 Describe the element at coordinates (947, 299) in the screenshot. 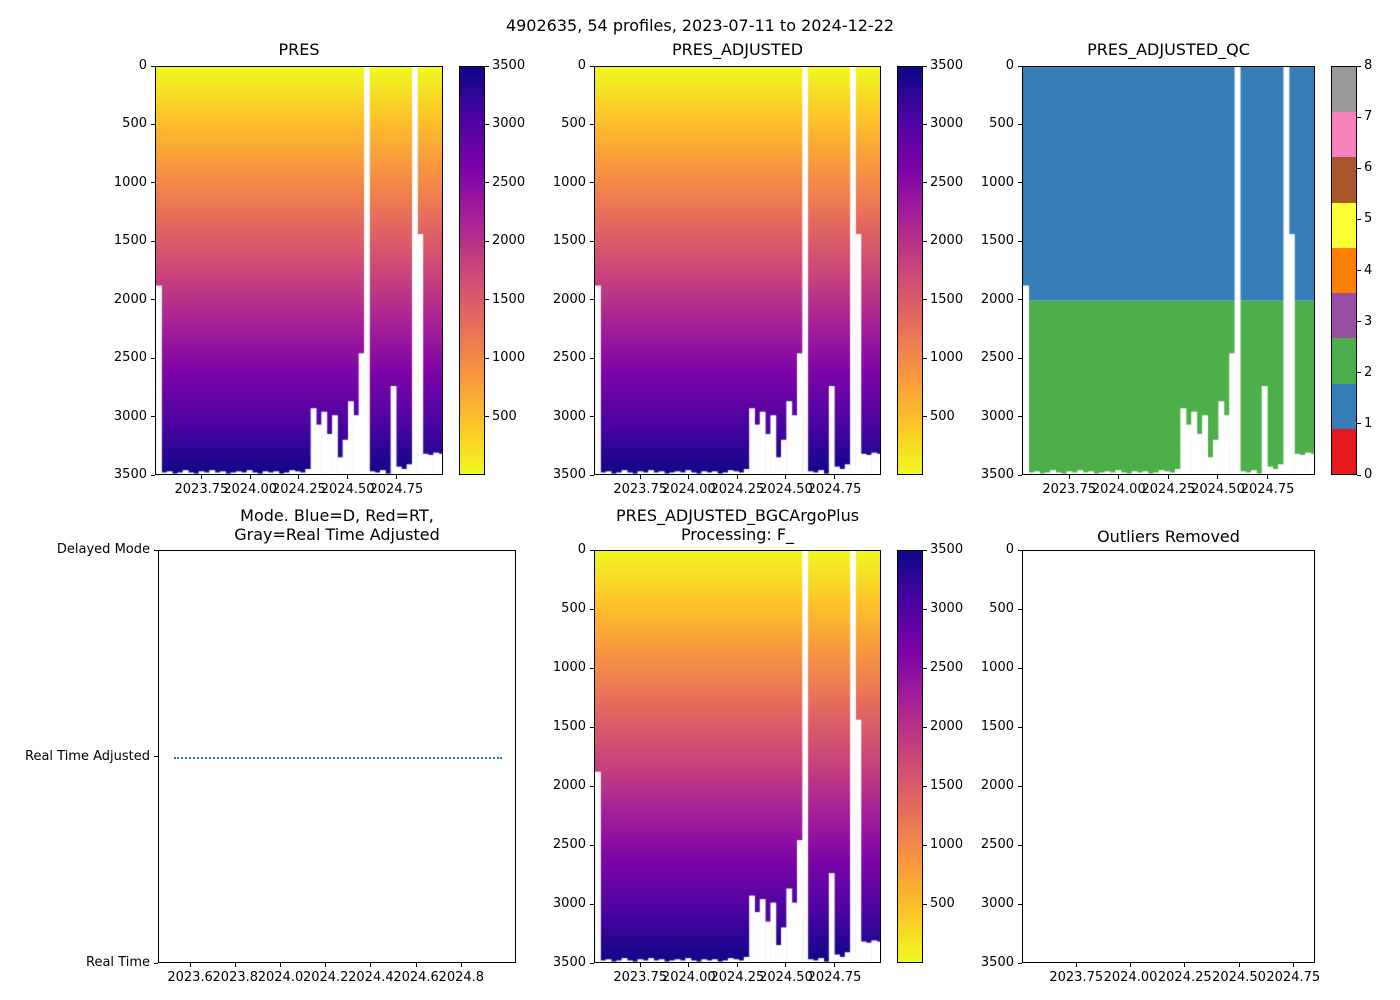

I see `pres_adjusted-colorbar-tick-label: 1500` at that location.